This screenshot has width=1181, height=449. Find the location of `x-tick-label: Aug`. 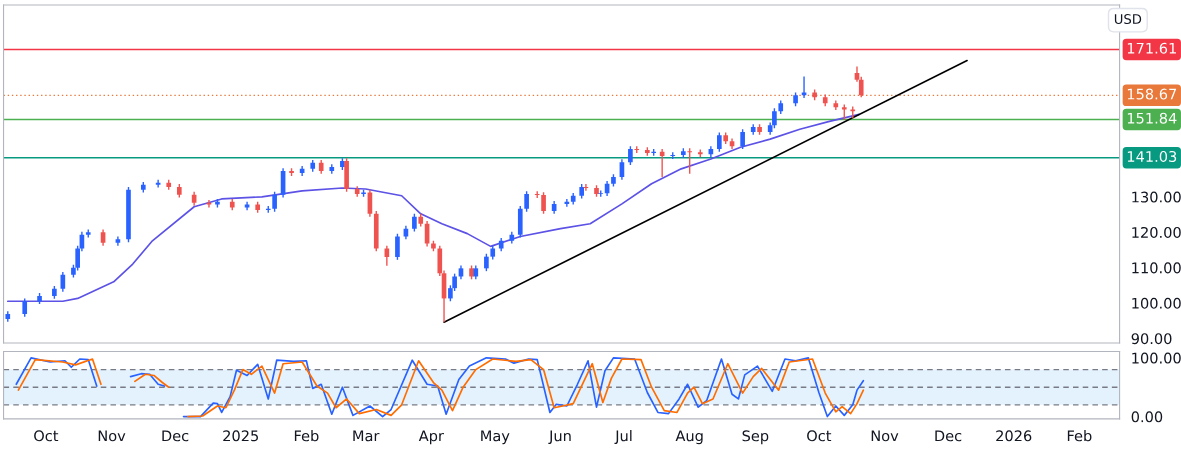

x-tick-label: Aug is located at coordinates (689, 437).